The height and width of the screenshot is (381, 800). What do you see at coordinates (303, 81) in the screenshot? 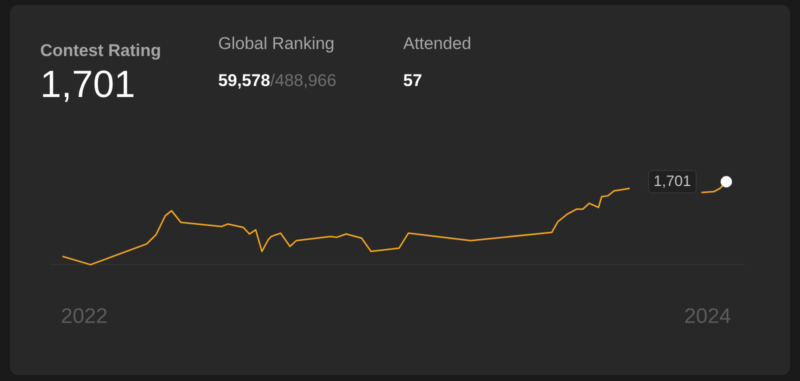
I see `text: /488,966` at bounding box center [303, 81].